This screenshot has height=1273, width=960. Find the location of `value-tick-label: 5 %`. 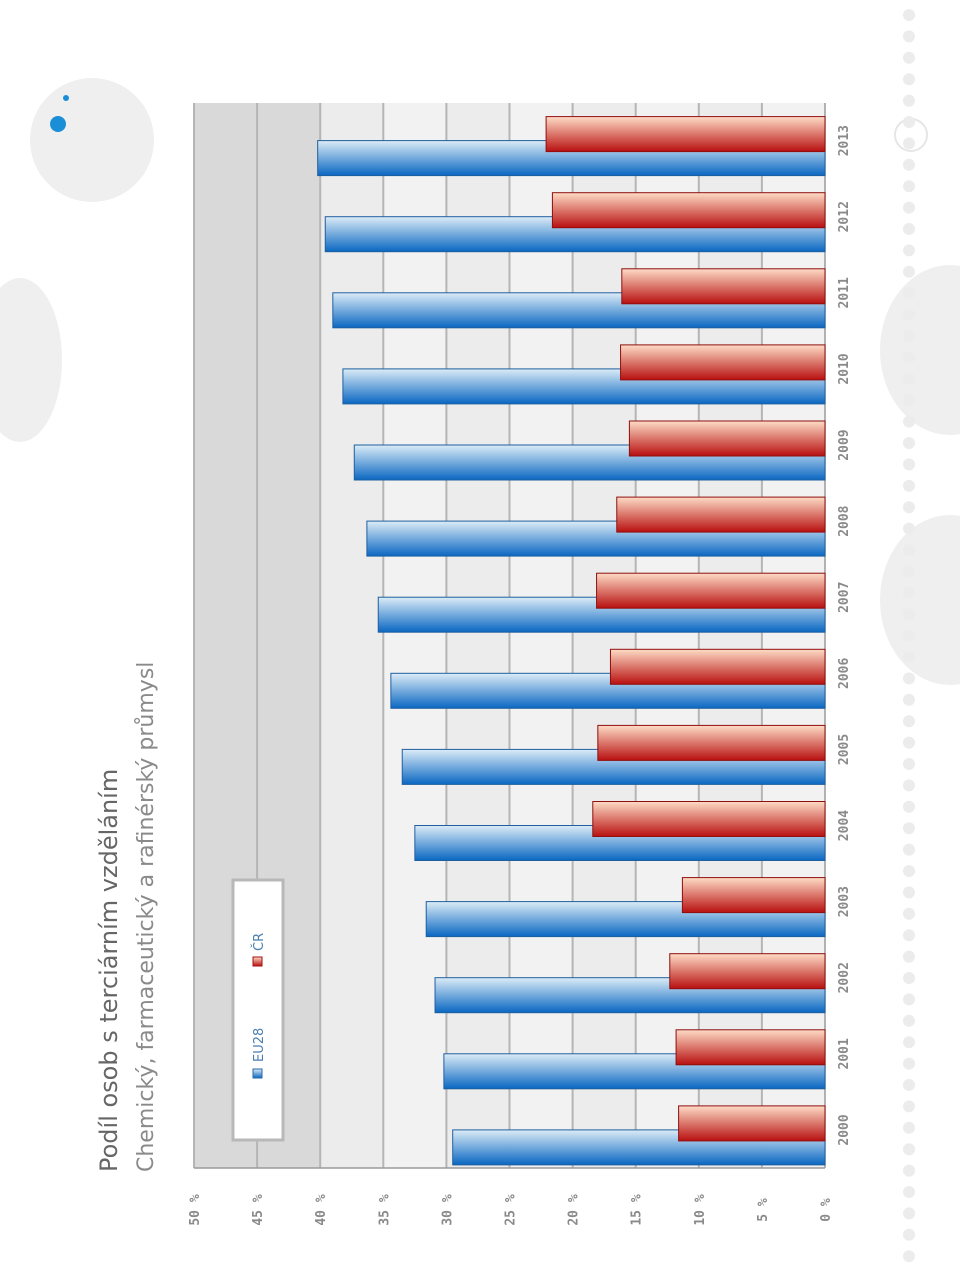

value-tick-label: 5 % is located at coordinates (763, 1210).